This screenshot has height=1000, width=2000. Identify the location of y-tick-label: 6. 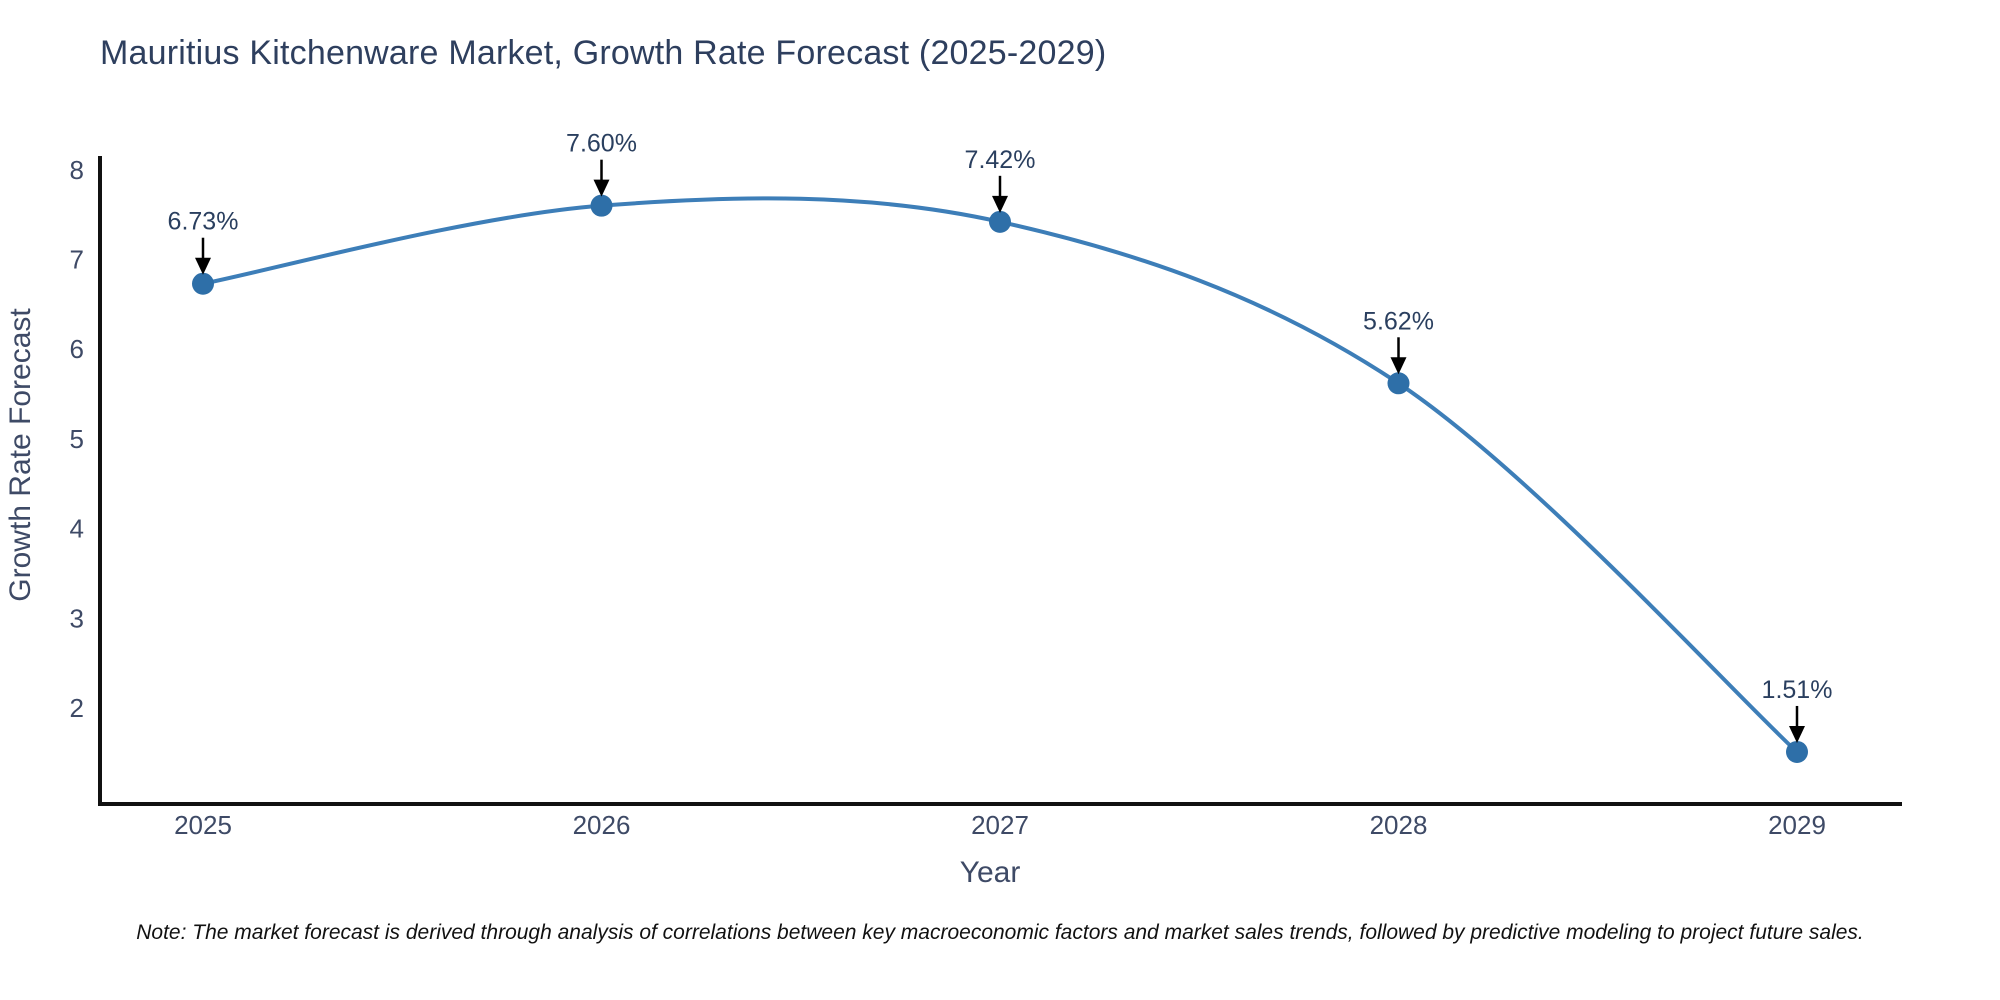
(77, 349).